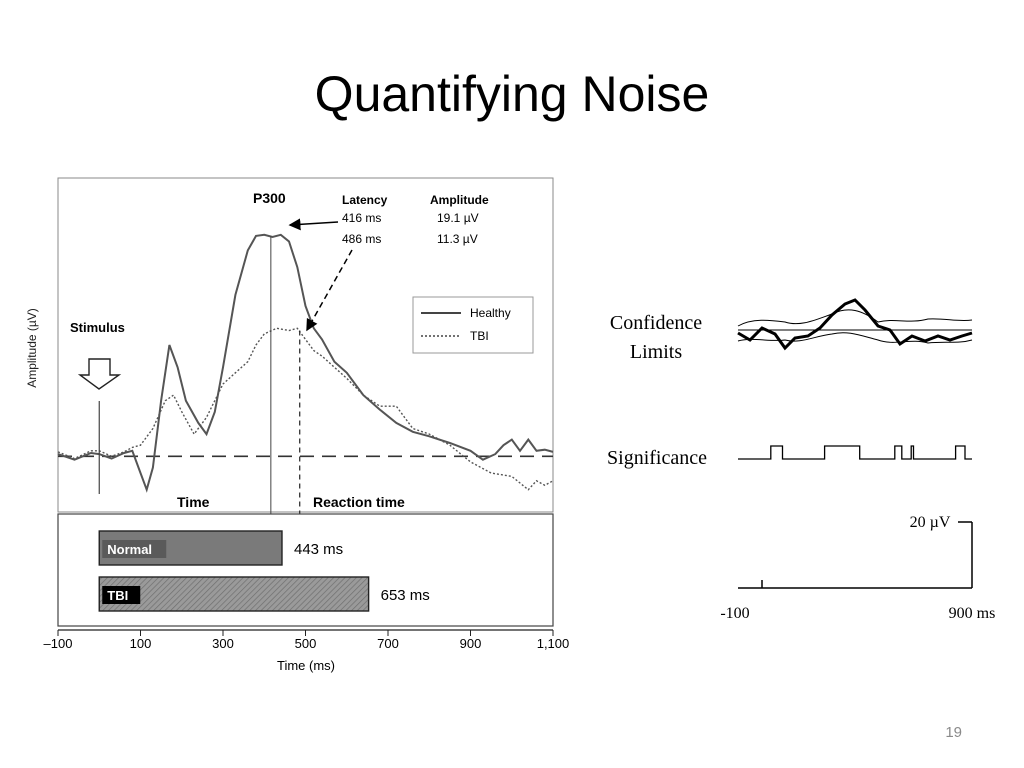 The width and height of the screenshot is (1024, 768). Describe the element at coordinates (512, 94) in the screenshot. I see `slide-title: Quantifying Noise` at that location.